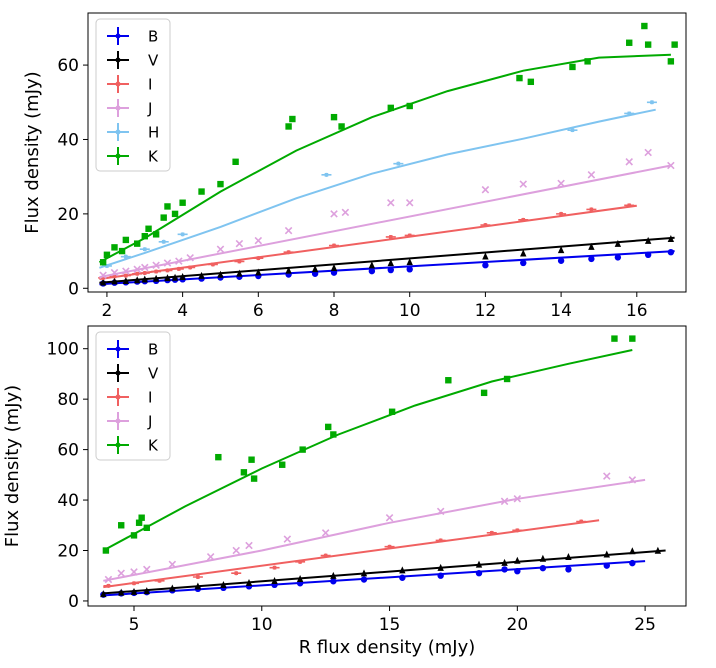 The height and width of the screenshot is (668, 716). Describe the element at coordinates (153, 350) in the screenshot. I see `legend-label: B` at that location.